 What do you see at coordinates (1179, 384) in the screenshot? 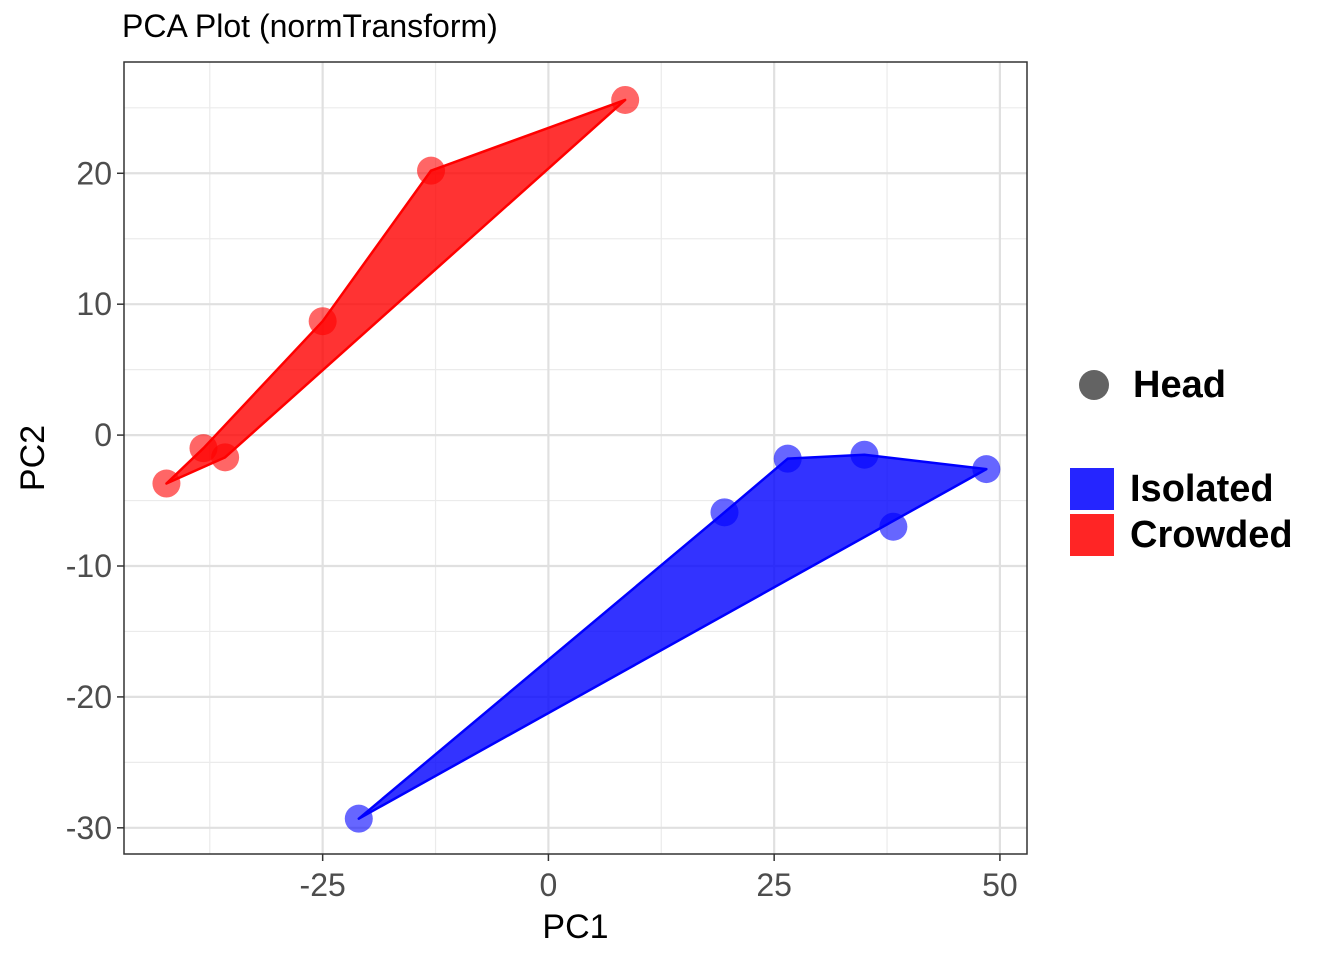
I see `legend-head-label: Head` at bounding box center [1179, 384].